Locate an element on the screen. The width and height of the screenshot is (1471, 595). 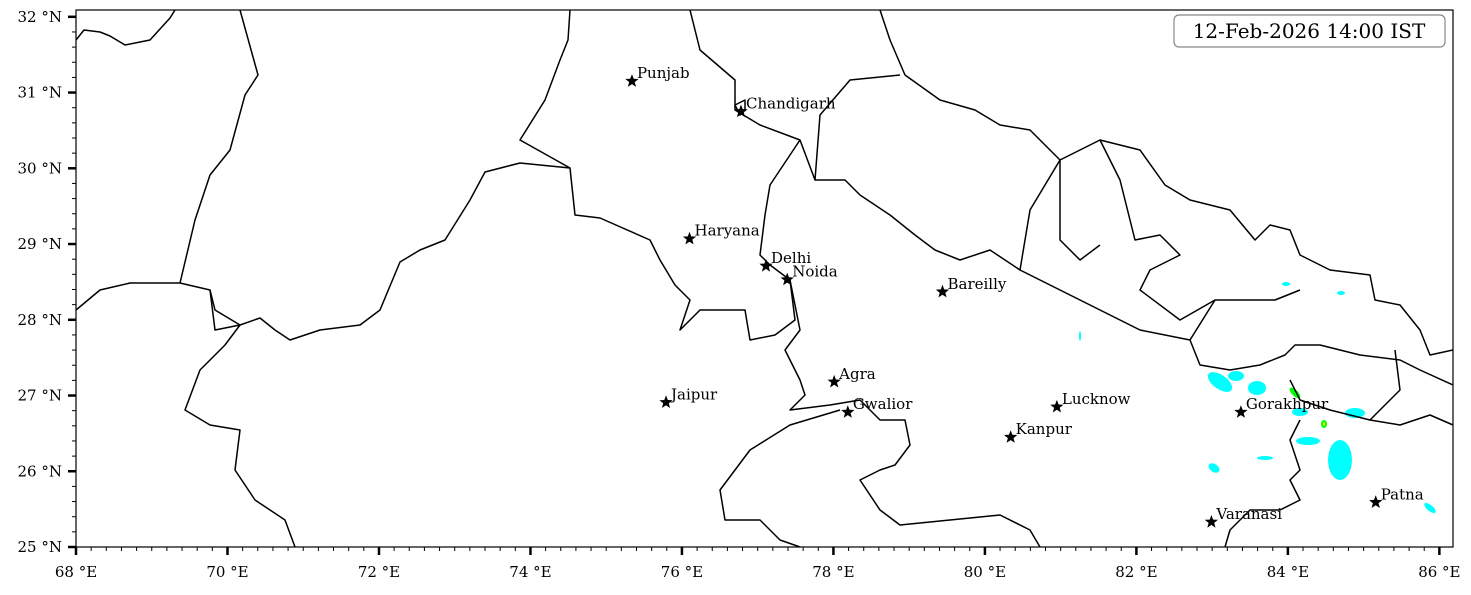
x-tick-label: 72 °E is located at coordinates (379, 572).